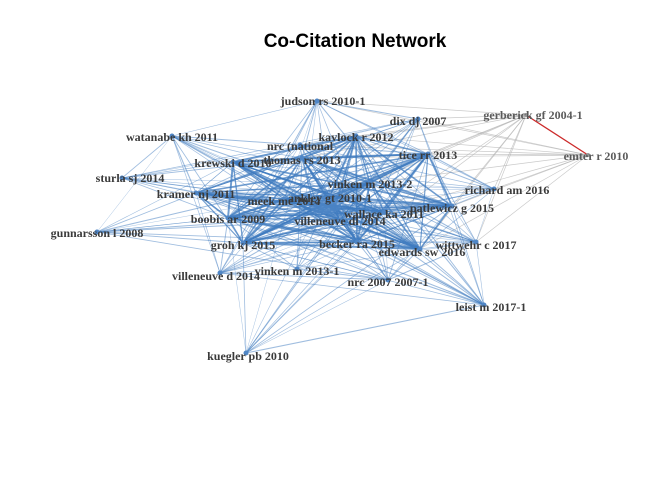 The width and height of the screenshot is (672, 480). I want to click on node-label: groh kj 2015, so click(243, 245).